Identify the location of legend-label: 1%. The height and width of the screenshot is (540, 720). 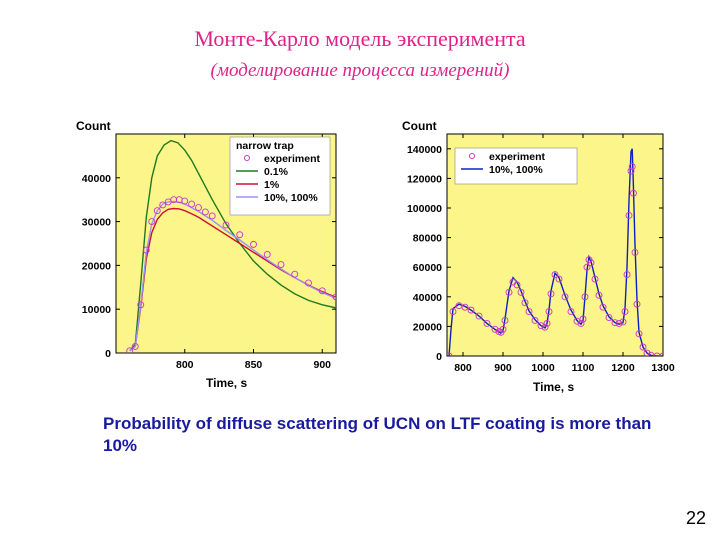
(272, 185).